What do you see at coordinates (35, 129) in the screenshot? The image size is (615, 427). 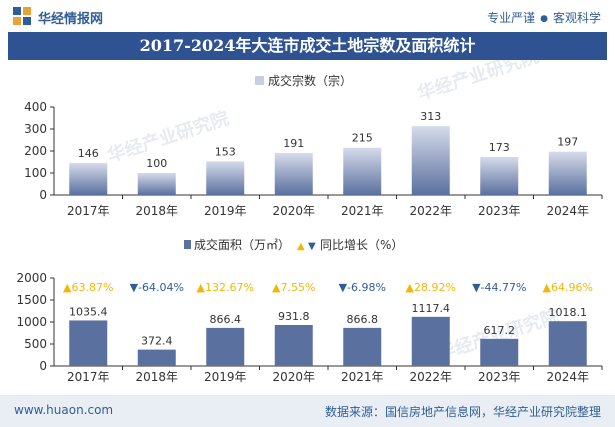 I see `y-tick-label: 300` at bounding box center [35, 129].